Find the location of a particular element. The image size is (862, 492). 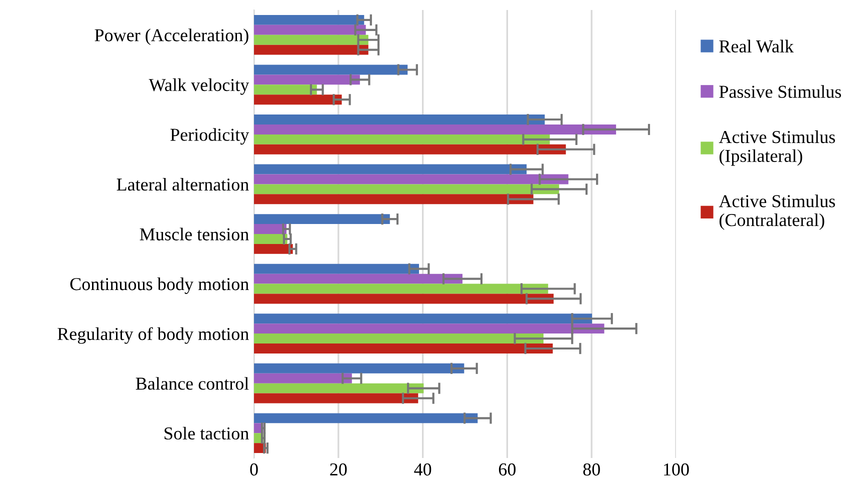

x-tick-label: 0 is located at coordinates (254, 469).